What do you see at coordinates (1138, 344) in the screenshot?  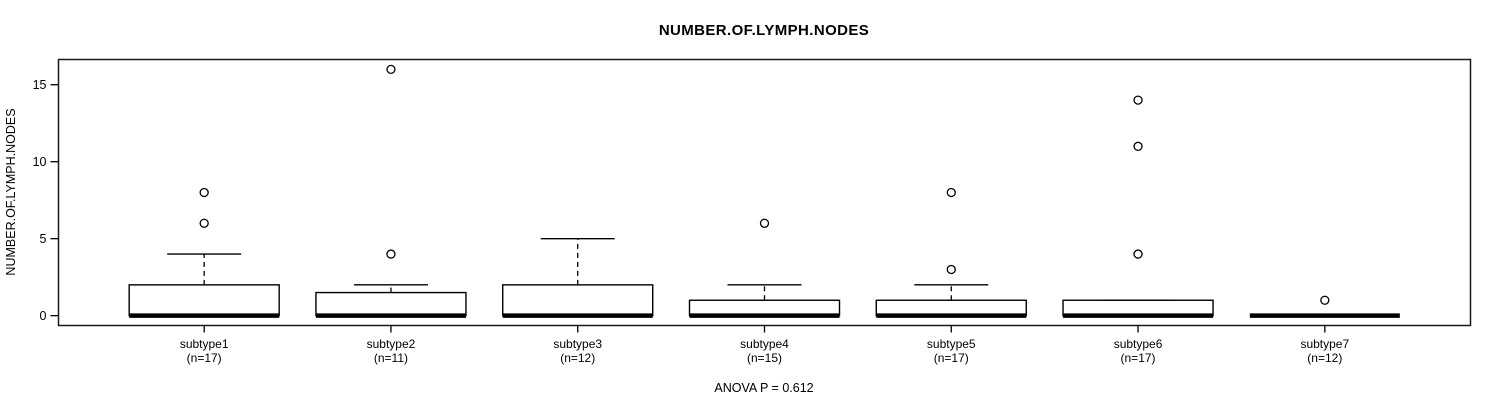 I see `category-label: subtype6` at bounding box center [1138, 344].